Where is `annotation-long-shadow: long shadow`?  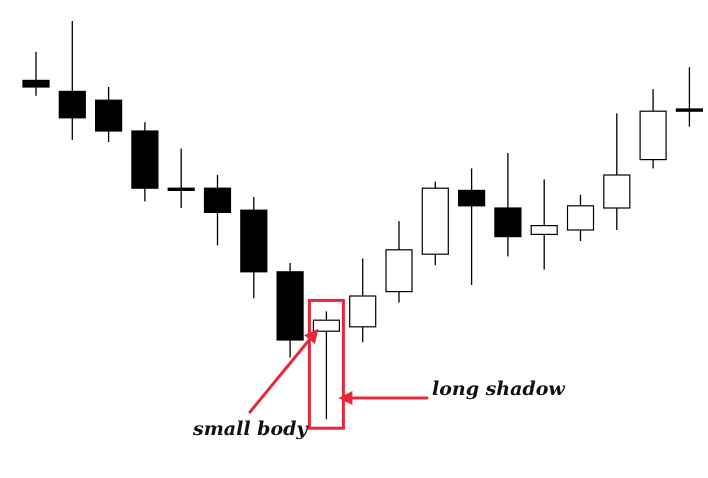
annotation-long-shadow: long shadow is located at coordinates (498, 389).